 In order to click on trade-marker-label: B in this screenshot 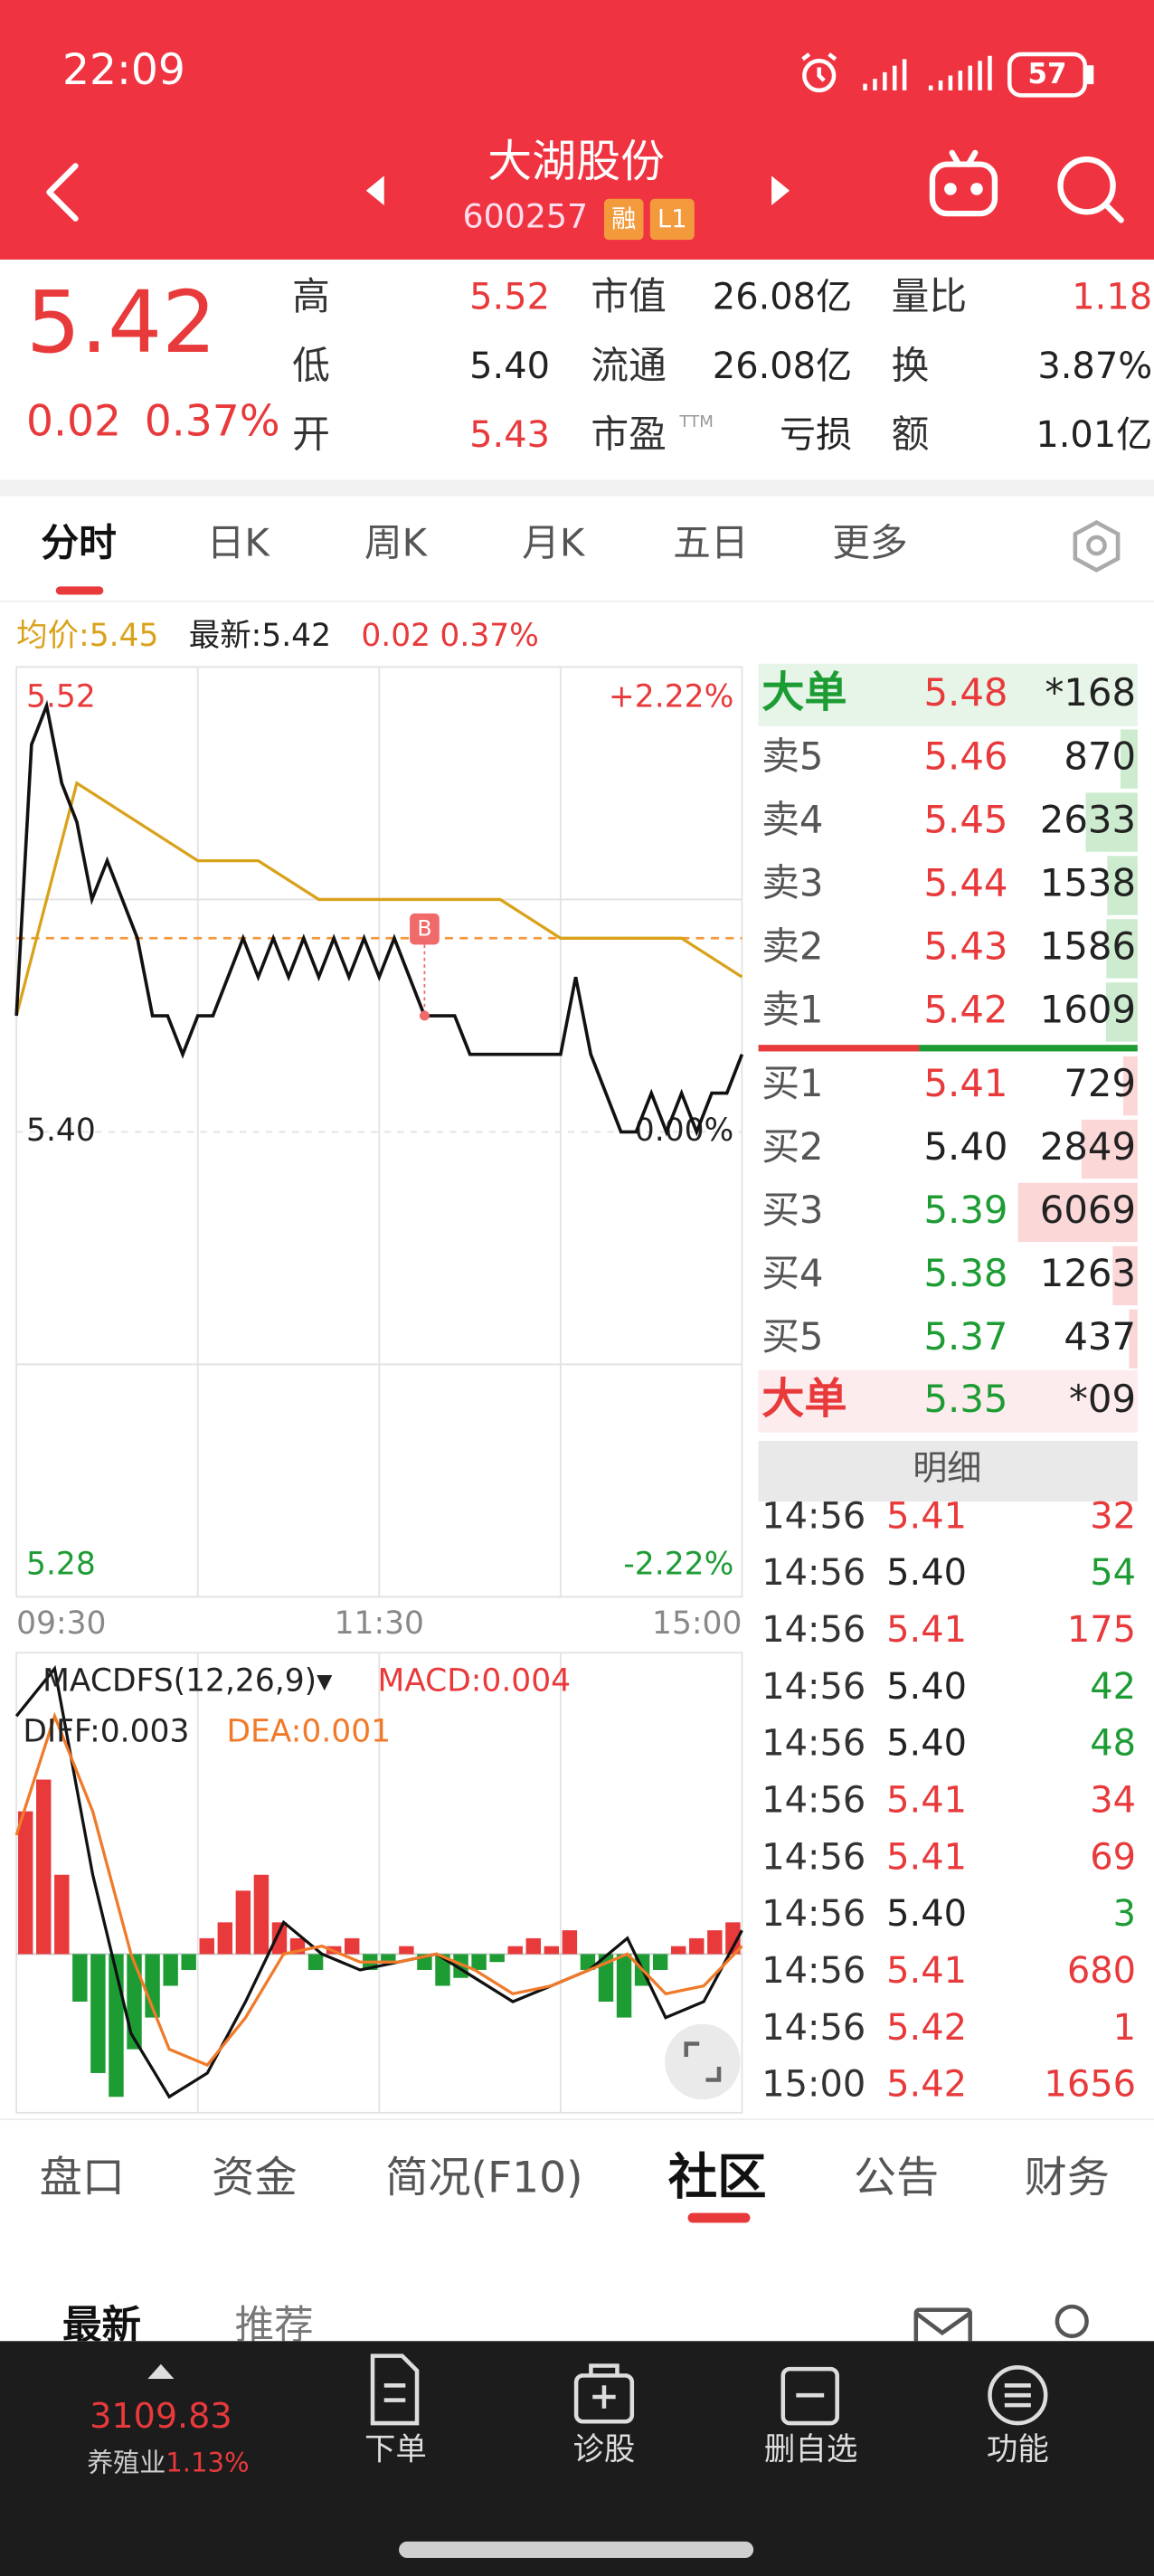, I will do `click(424, 929)`.